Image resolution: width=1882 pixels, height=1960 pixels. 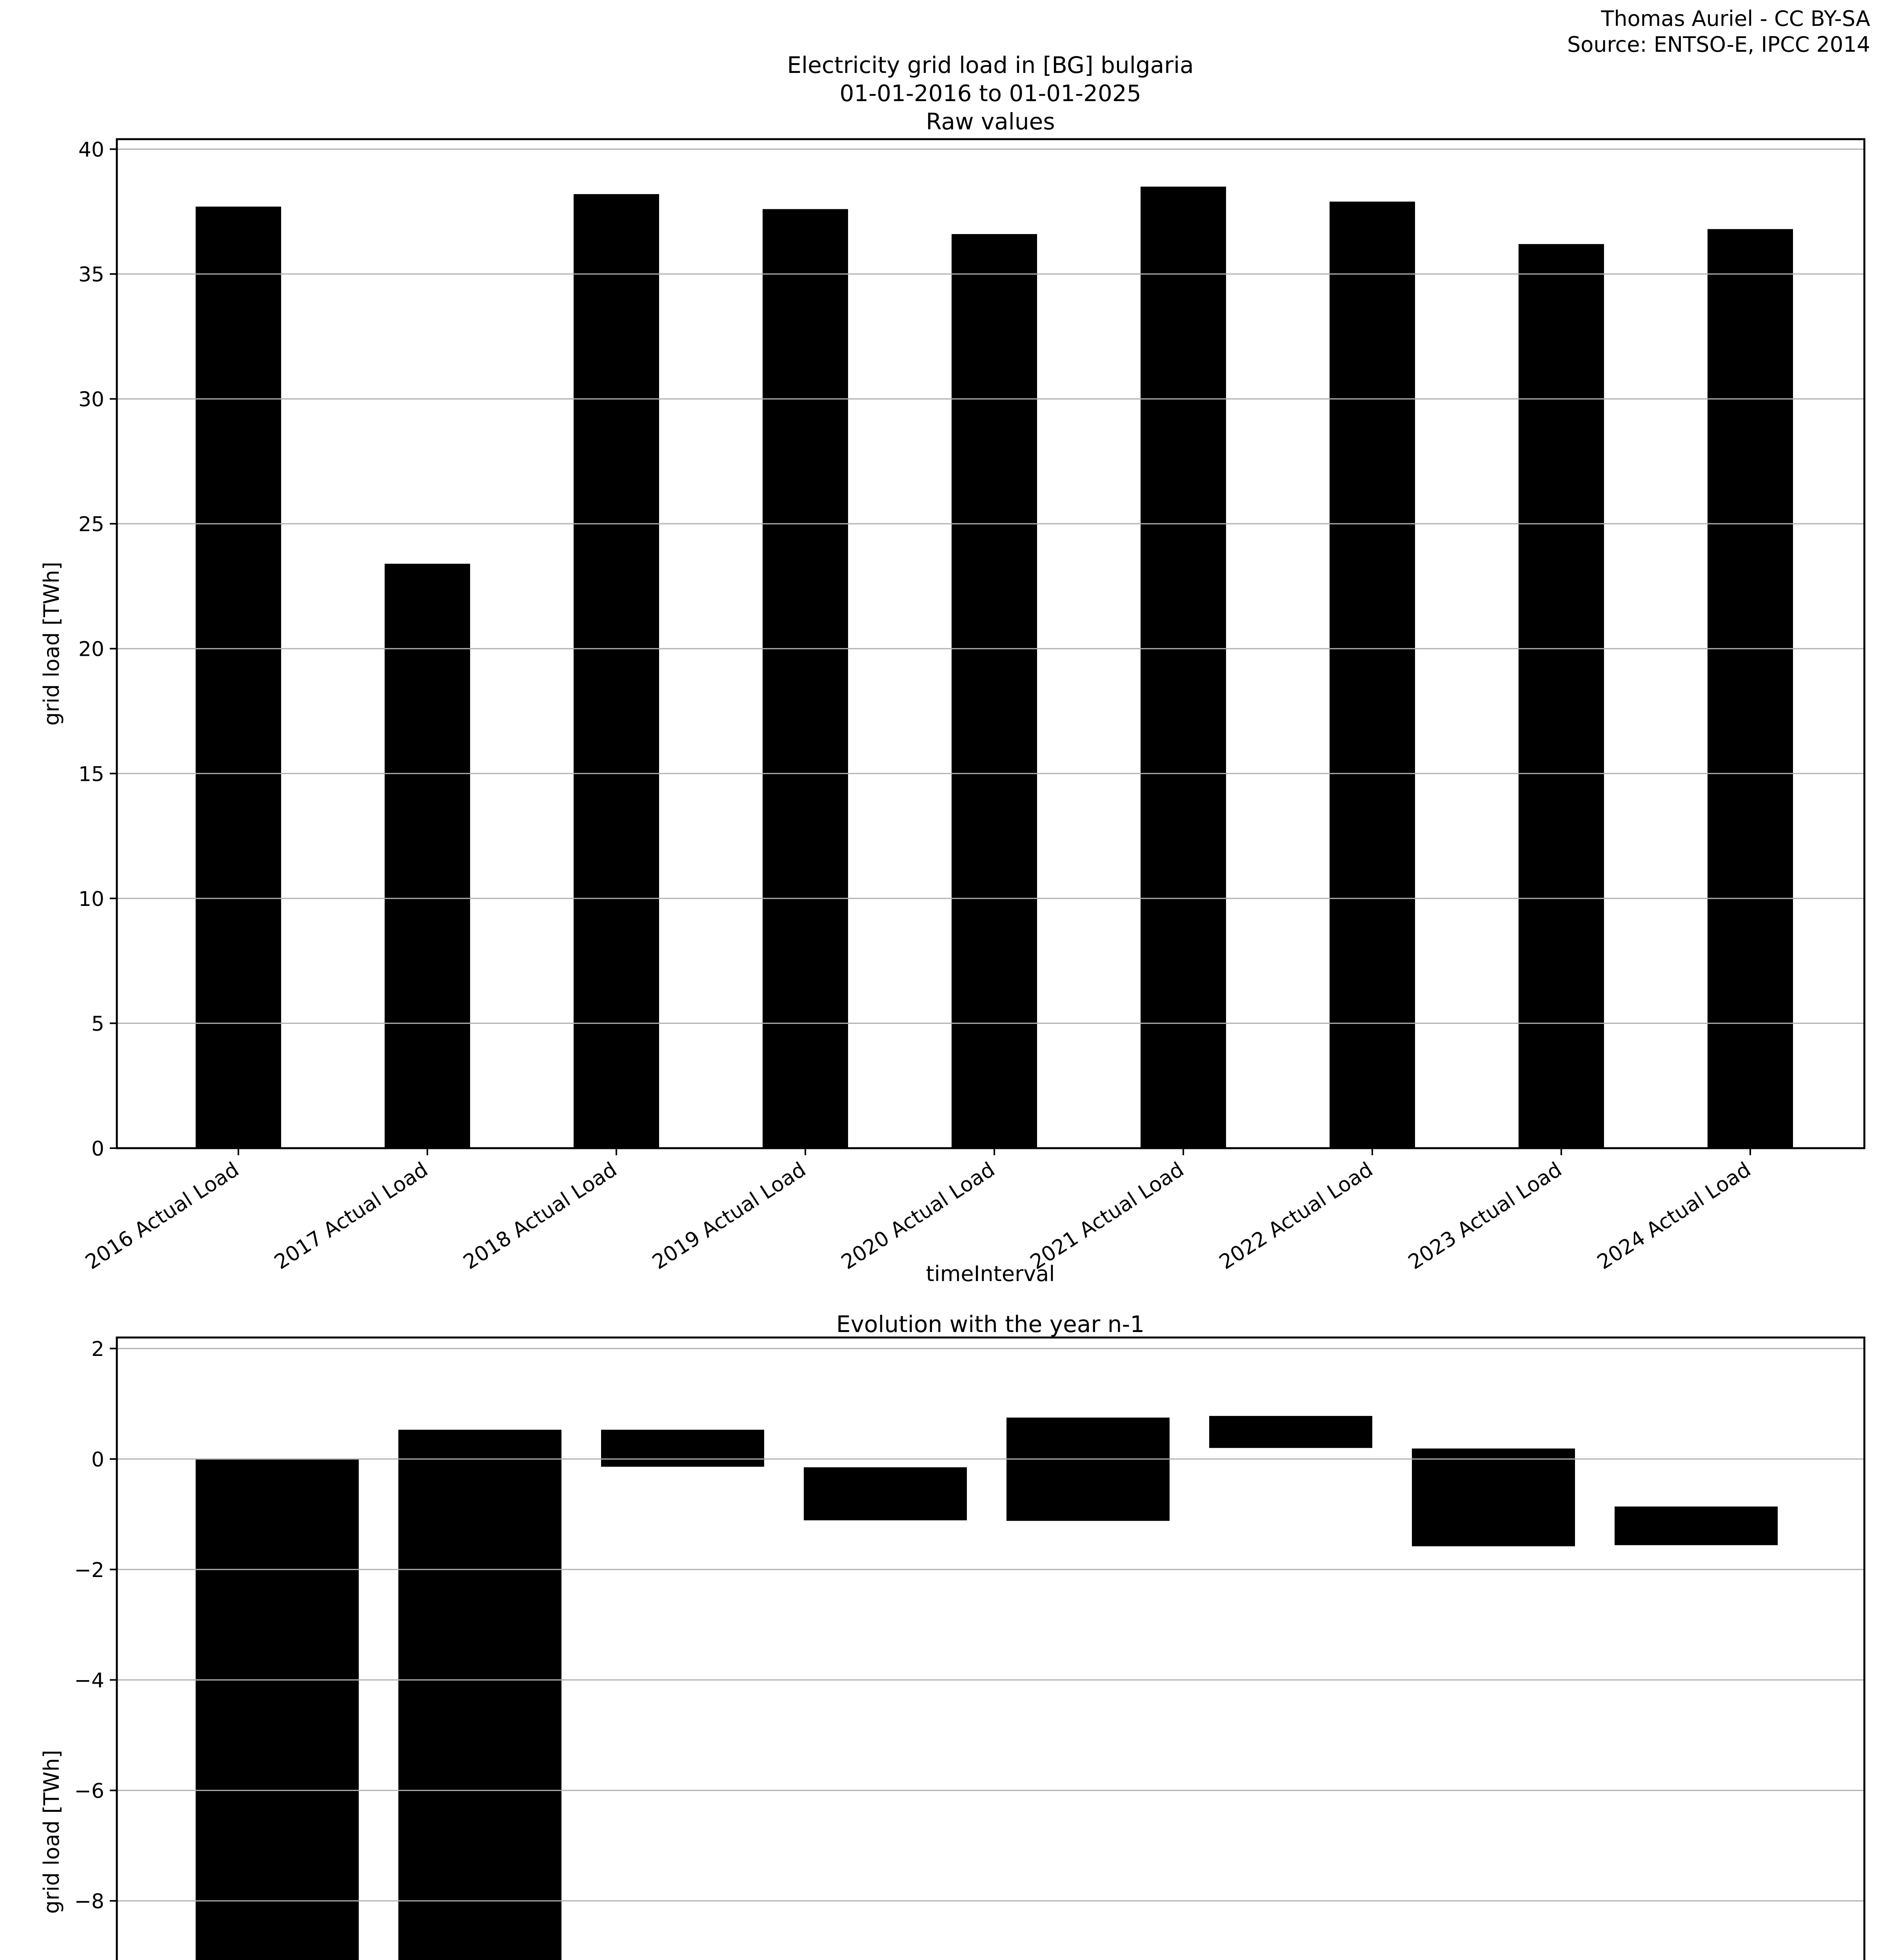 What do you see at coordinates (990, 65) in the screenshot?
I see `chart1-title: Electricity grid load in [BG] bulgaria` at bounding box center [990, 65].